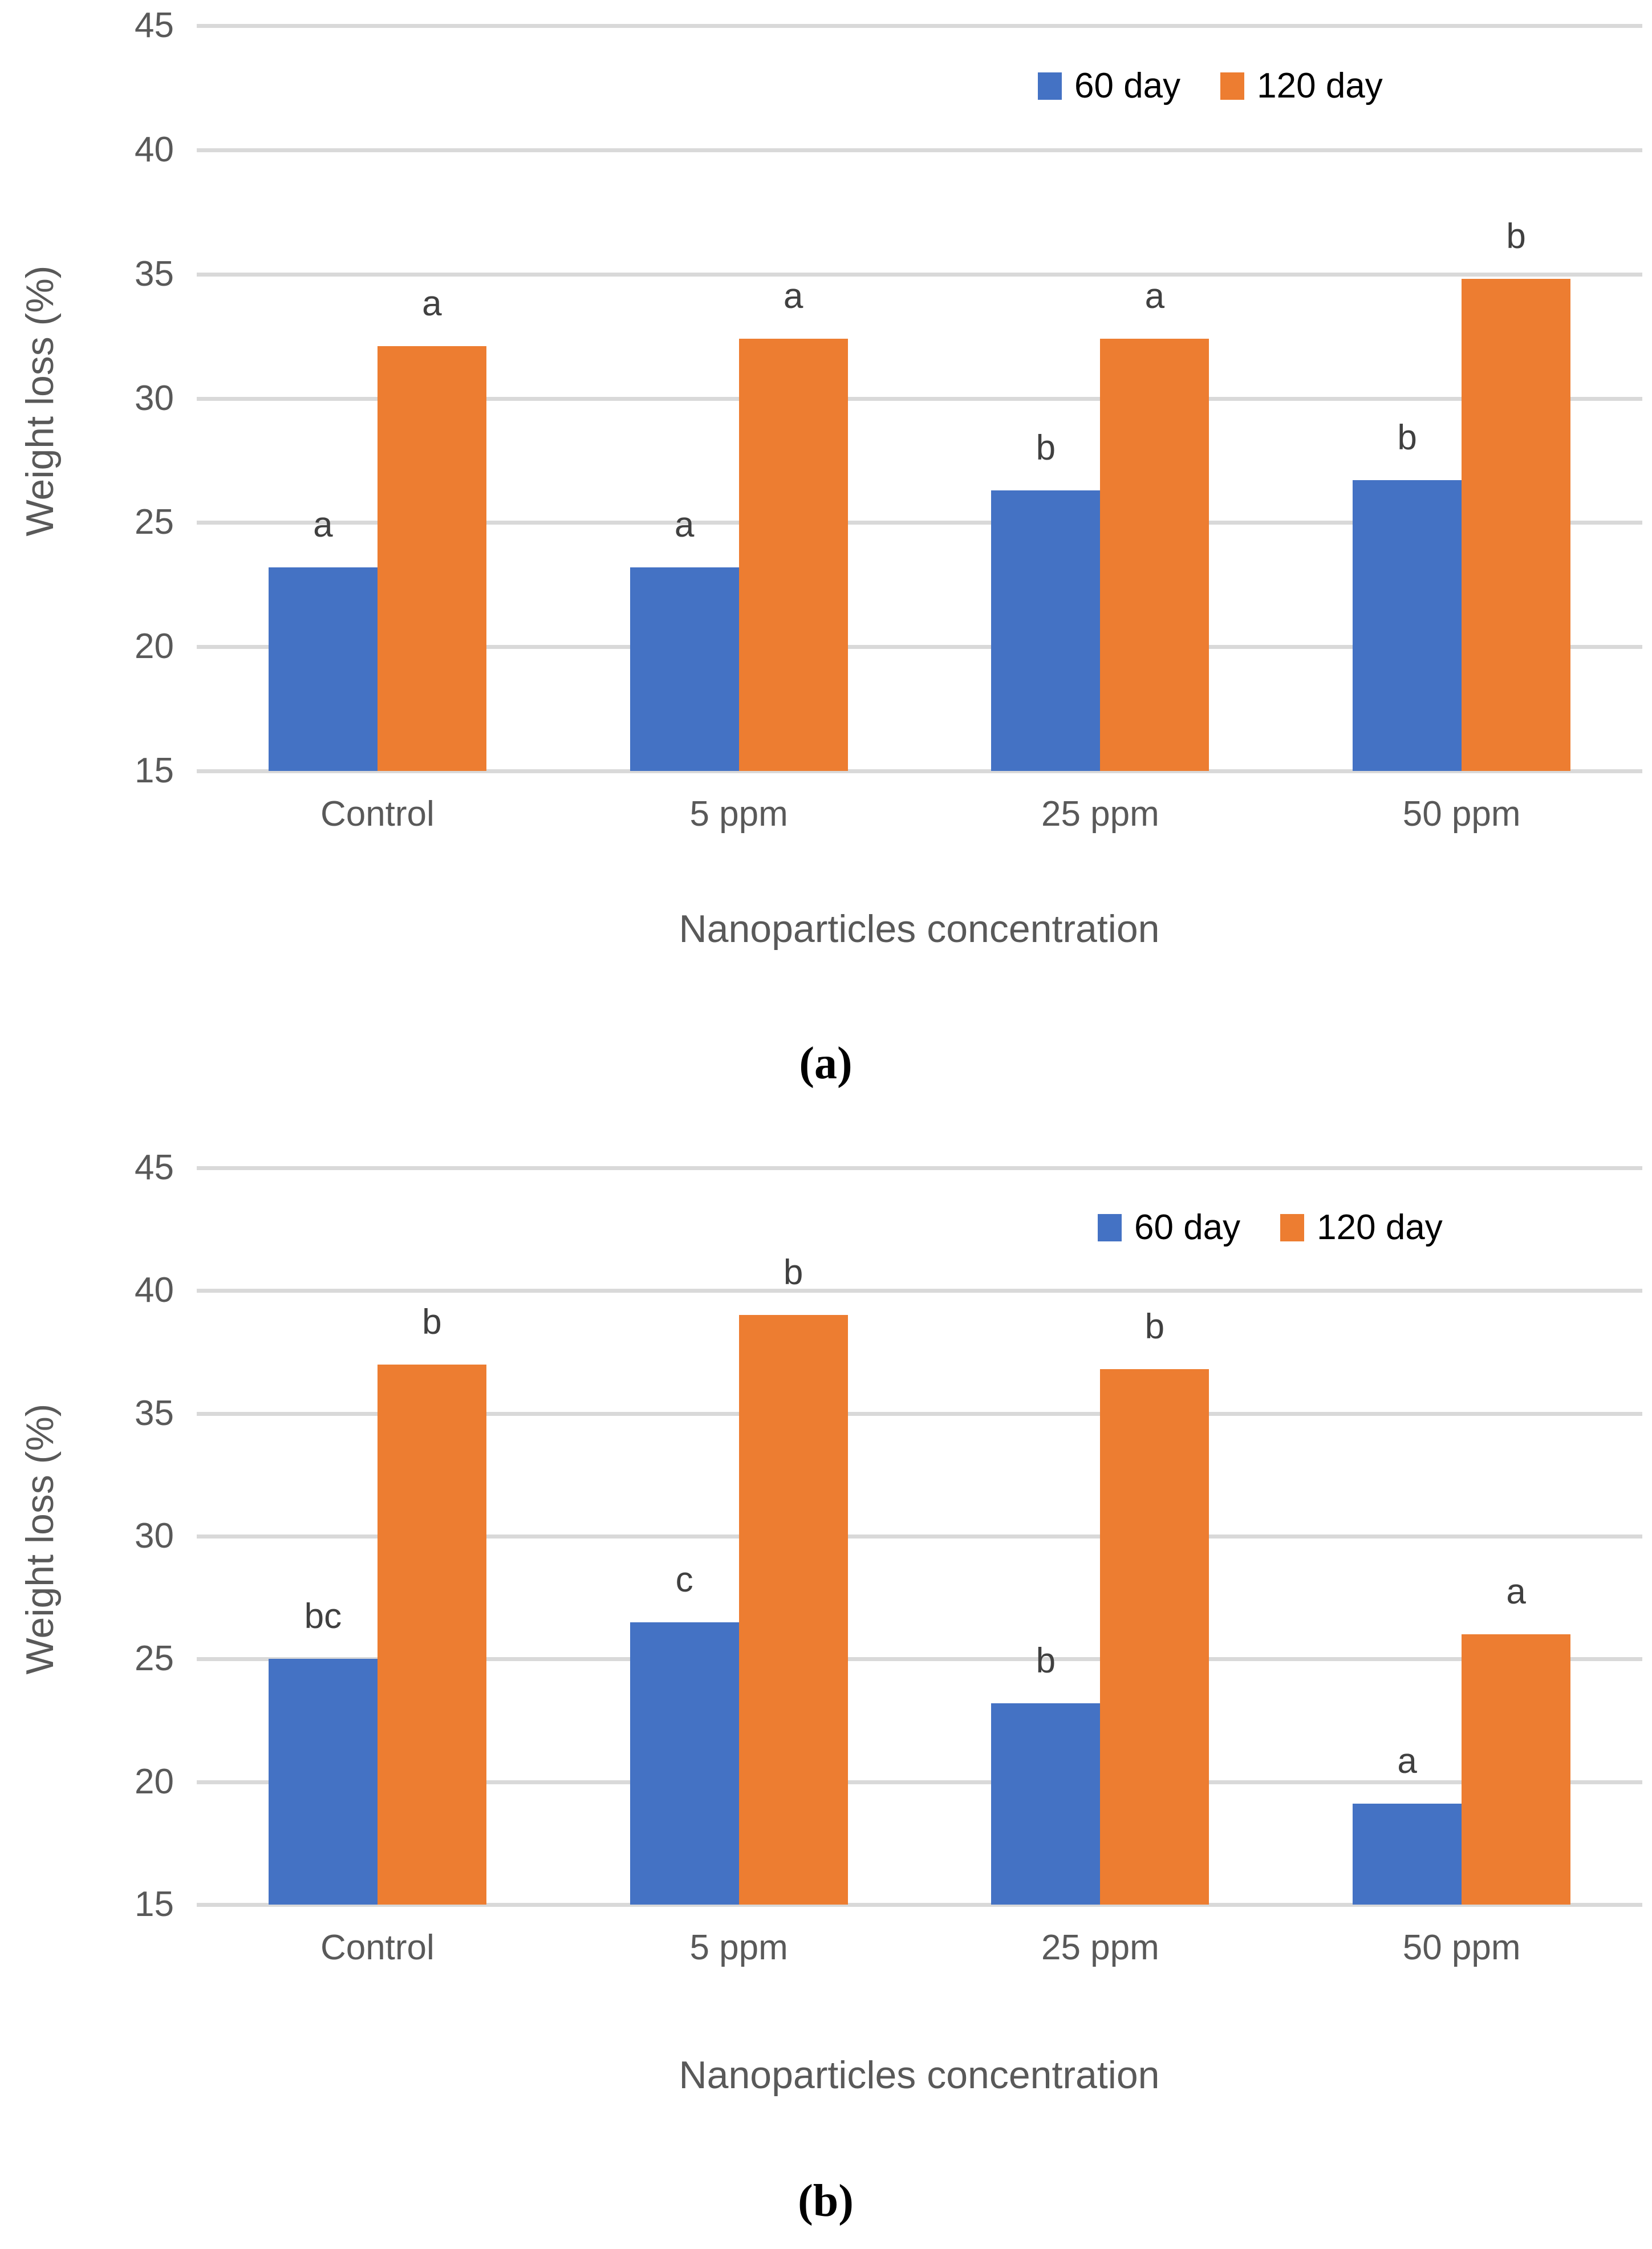 Image resolution: width=1652 pixels, height=2249 pixels. I want to click on significance-letter: bc, so click(323, 1617).